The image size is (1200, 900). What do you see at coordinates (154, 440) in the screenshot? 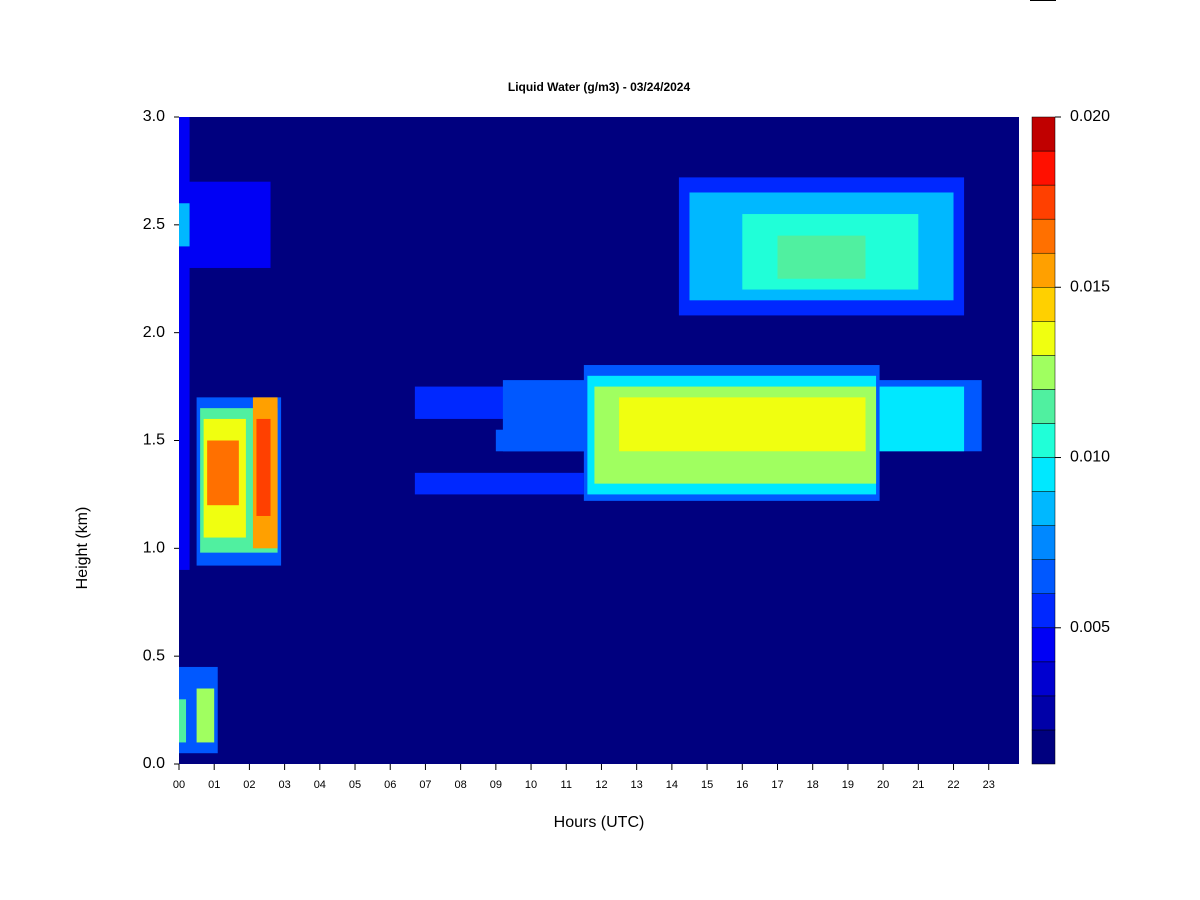
I see `y-tick-label: 1.5` at bounding box center [154, 440].